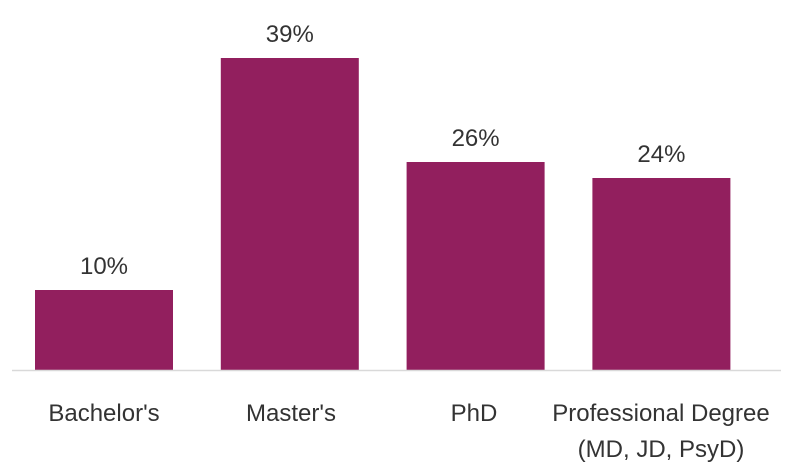 The image size is (793, 462). I want to click on data-label-0: 10%, so click(104, 266).